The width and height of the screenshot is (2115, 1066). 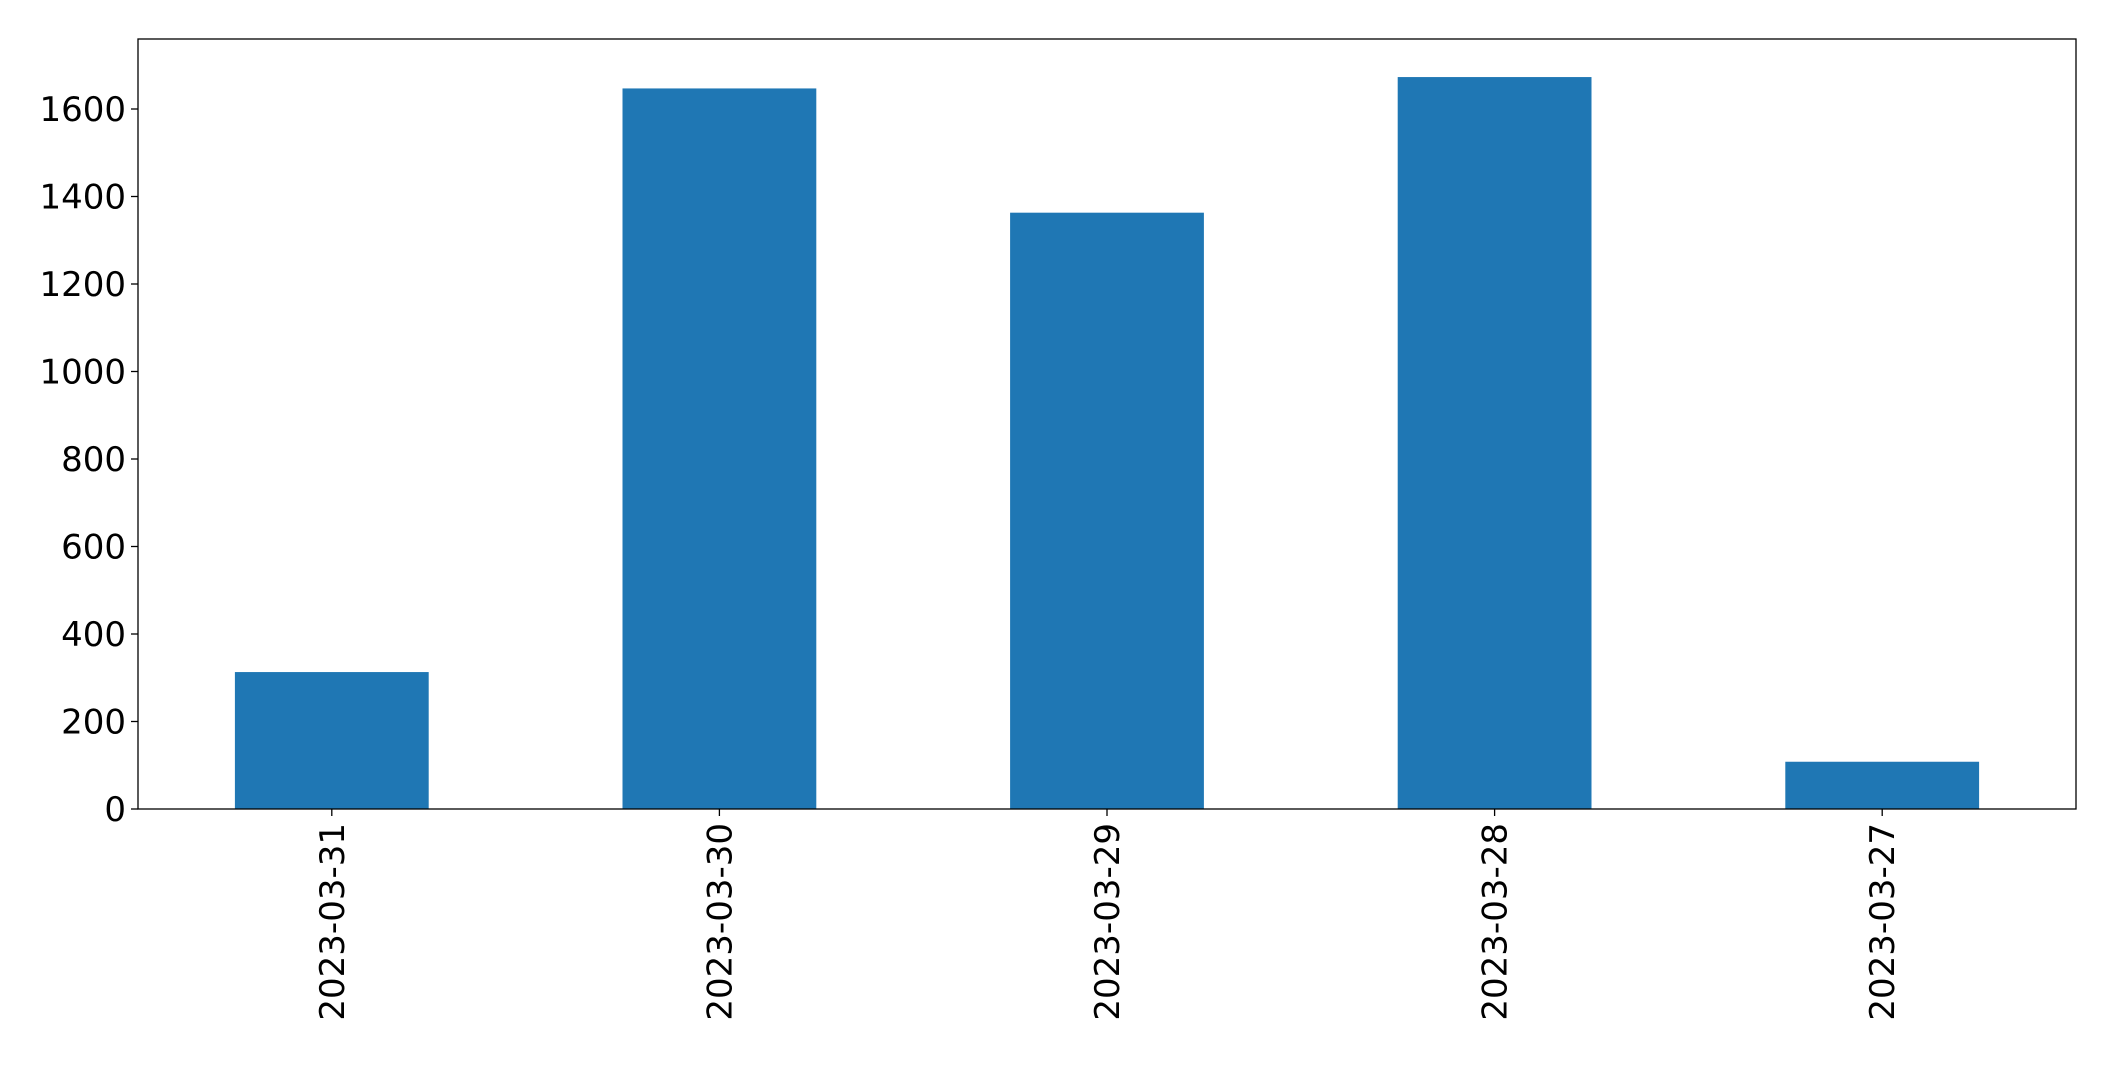 I want to click on x-tick-label: 2023-03-31, so click(x=333, y=922).